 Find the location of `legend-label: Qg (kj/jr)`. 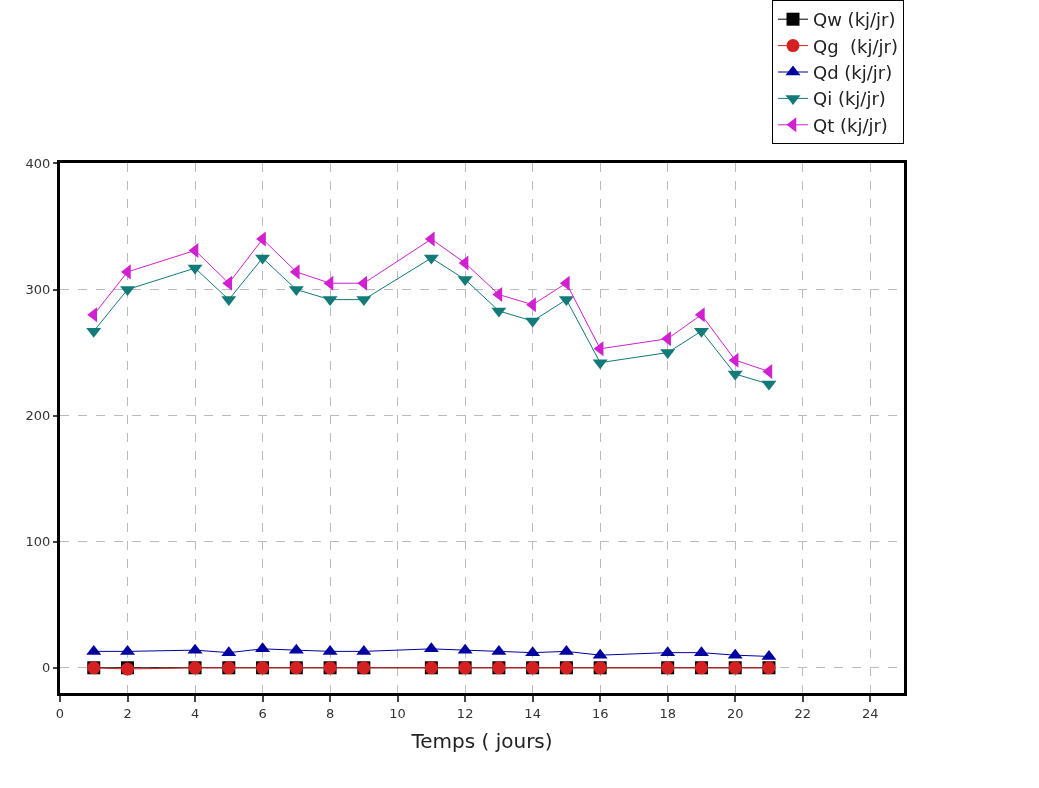

legend-label: Qg (kj/jr) is located at coordinates (855, 46).